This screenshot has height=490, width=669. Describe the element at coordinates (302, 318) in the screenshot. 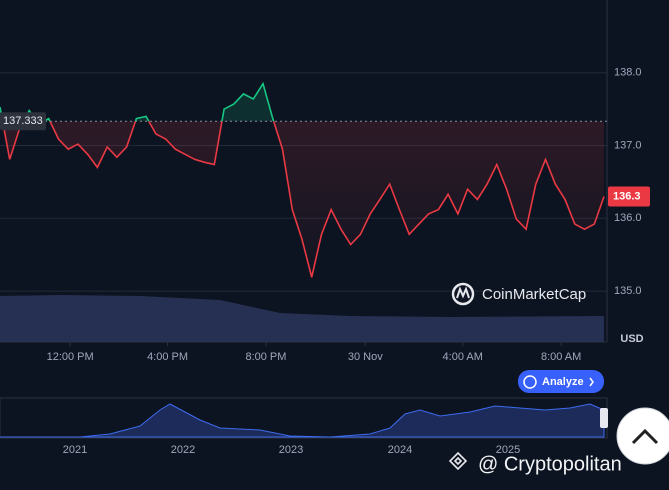

I see `volume-area` at that location.